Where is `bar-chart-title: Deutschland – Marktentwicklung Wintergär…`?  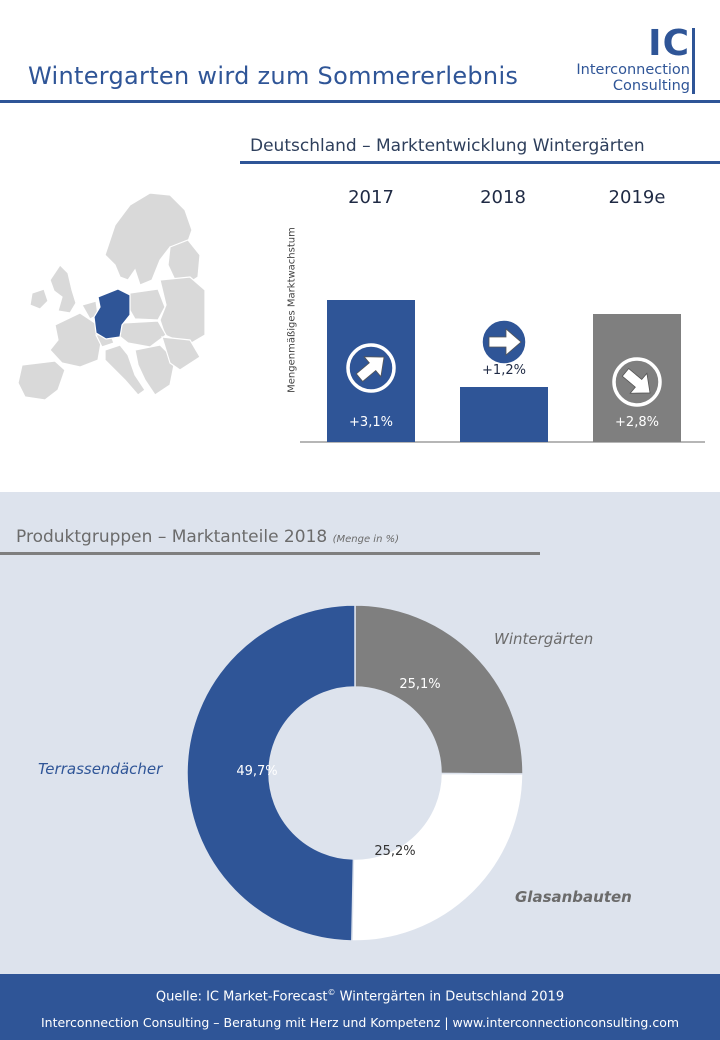
bar-chart-title: Deutschland – Marktentwicklung Wintergär… is located at coordinates (447, 146).